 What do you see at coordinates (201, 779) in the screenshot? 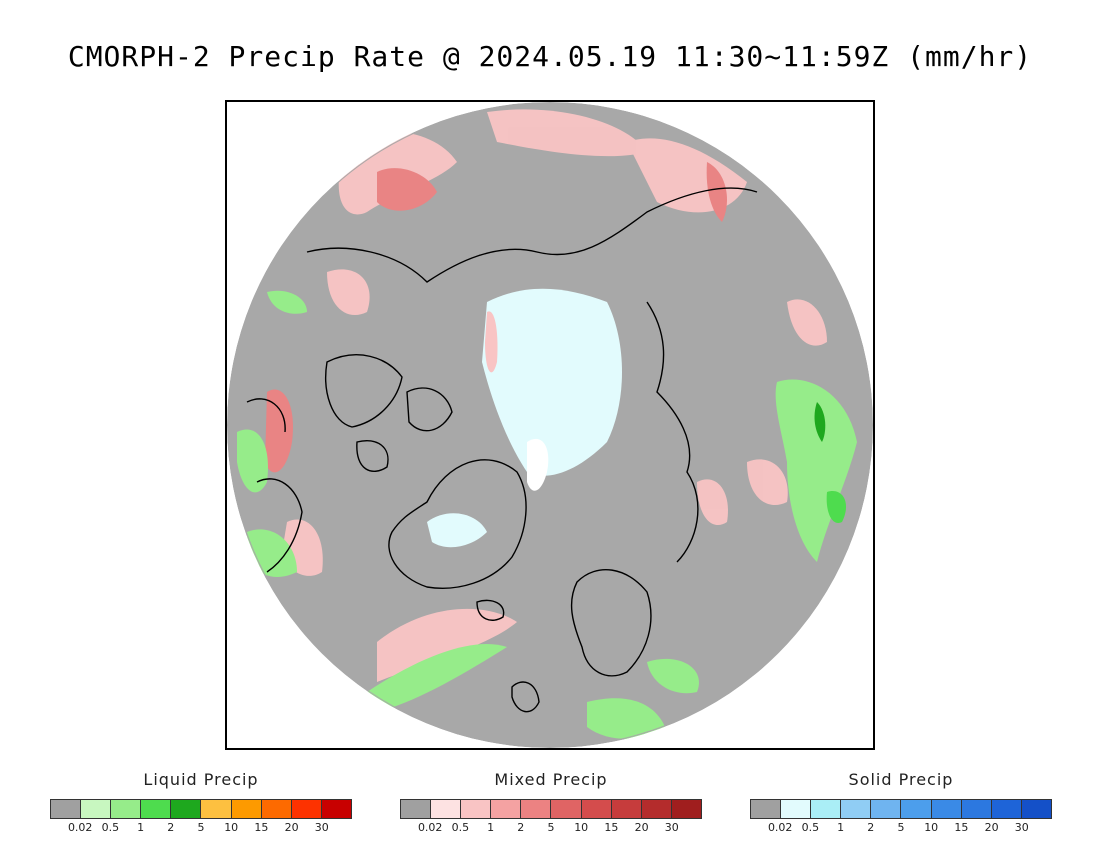
I see `legend-title: Liquid Precip` at bounding box center [201, 779].